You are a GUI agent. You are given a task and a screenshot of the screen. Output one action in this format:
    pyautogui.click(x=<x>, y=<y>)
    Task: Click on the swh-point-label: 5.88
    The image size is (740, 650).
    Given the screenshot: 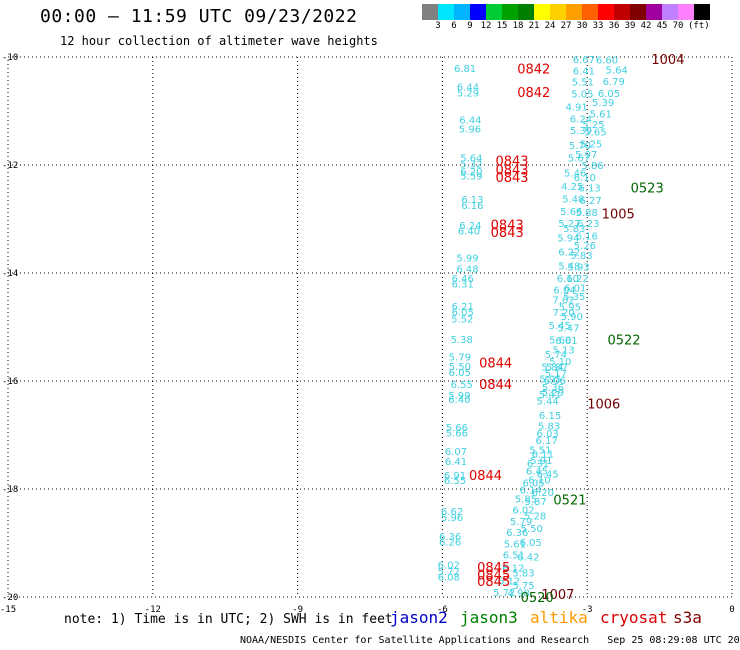 What is the action you would take?
    pyautogui.click(x=587, y=213)
    